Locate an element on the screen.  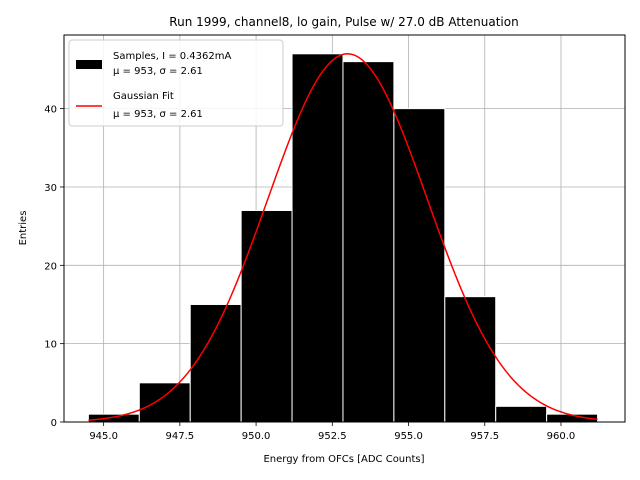
legend-swatch-samples is located at coordinates (89, 64).